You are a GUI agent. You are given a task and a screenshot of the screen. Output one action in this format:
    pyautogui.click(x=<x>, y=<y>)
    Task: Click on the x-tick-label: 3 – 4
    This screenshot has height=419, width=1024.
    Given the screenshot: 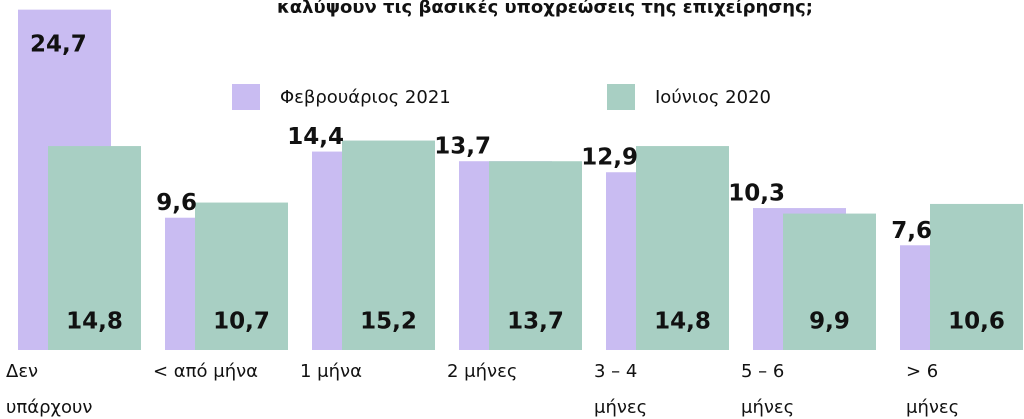 What is the action you would take?
    pyautogui.click(x=615, y=371)
    